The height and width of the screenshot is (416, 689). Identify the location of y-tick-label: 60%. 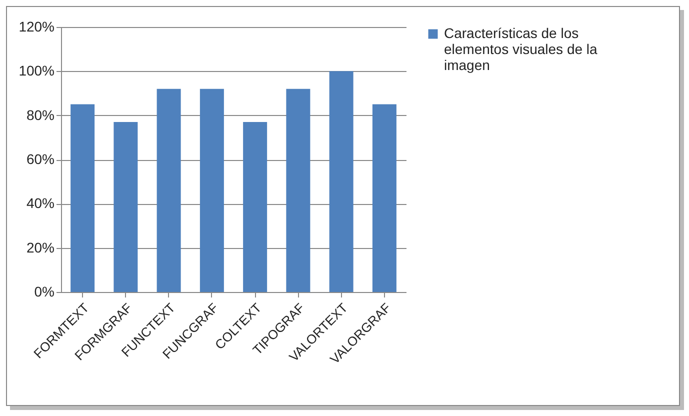
(40, 159).